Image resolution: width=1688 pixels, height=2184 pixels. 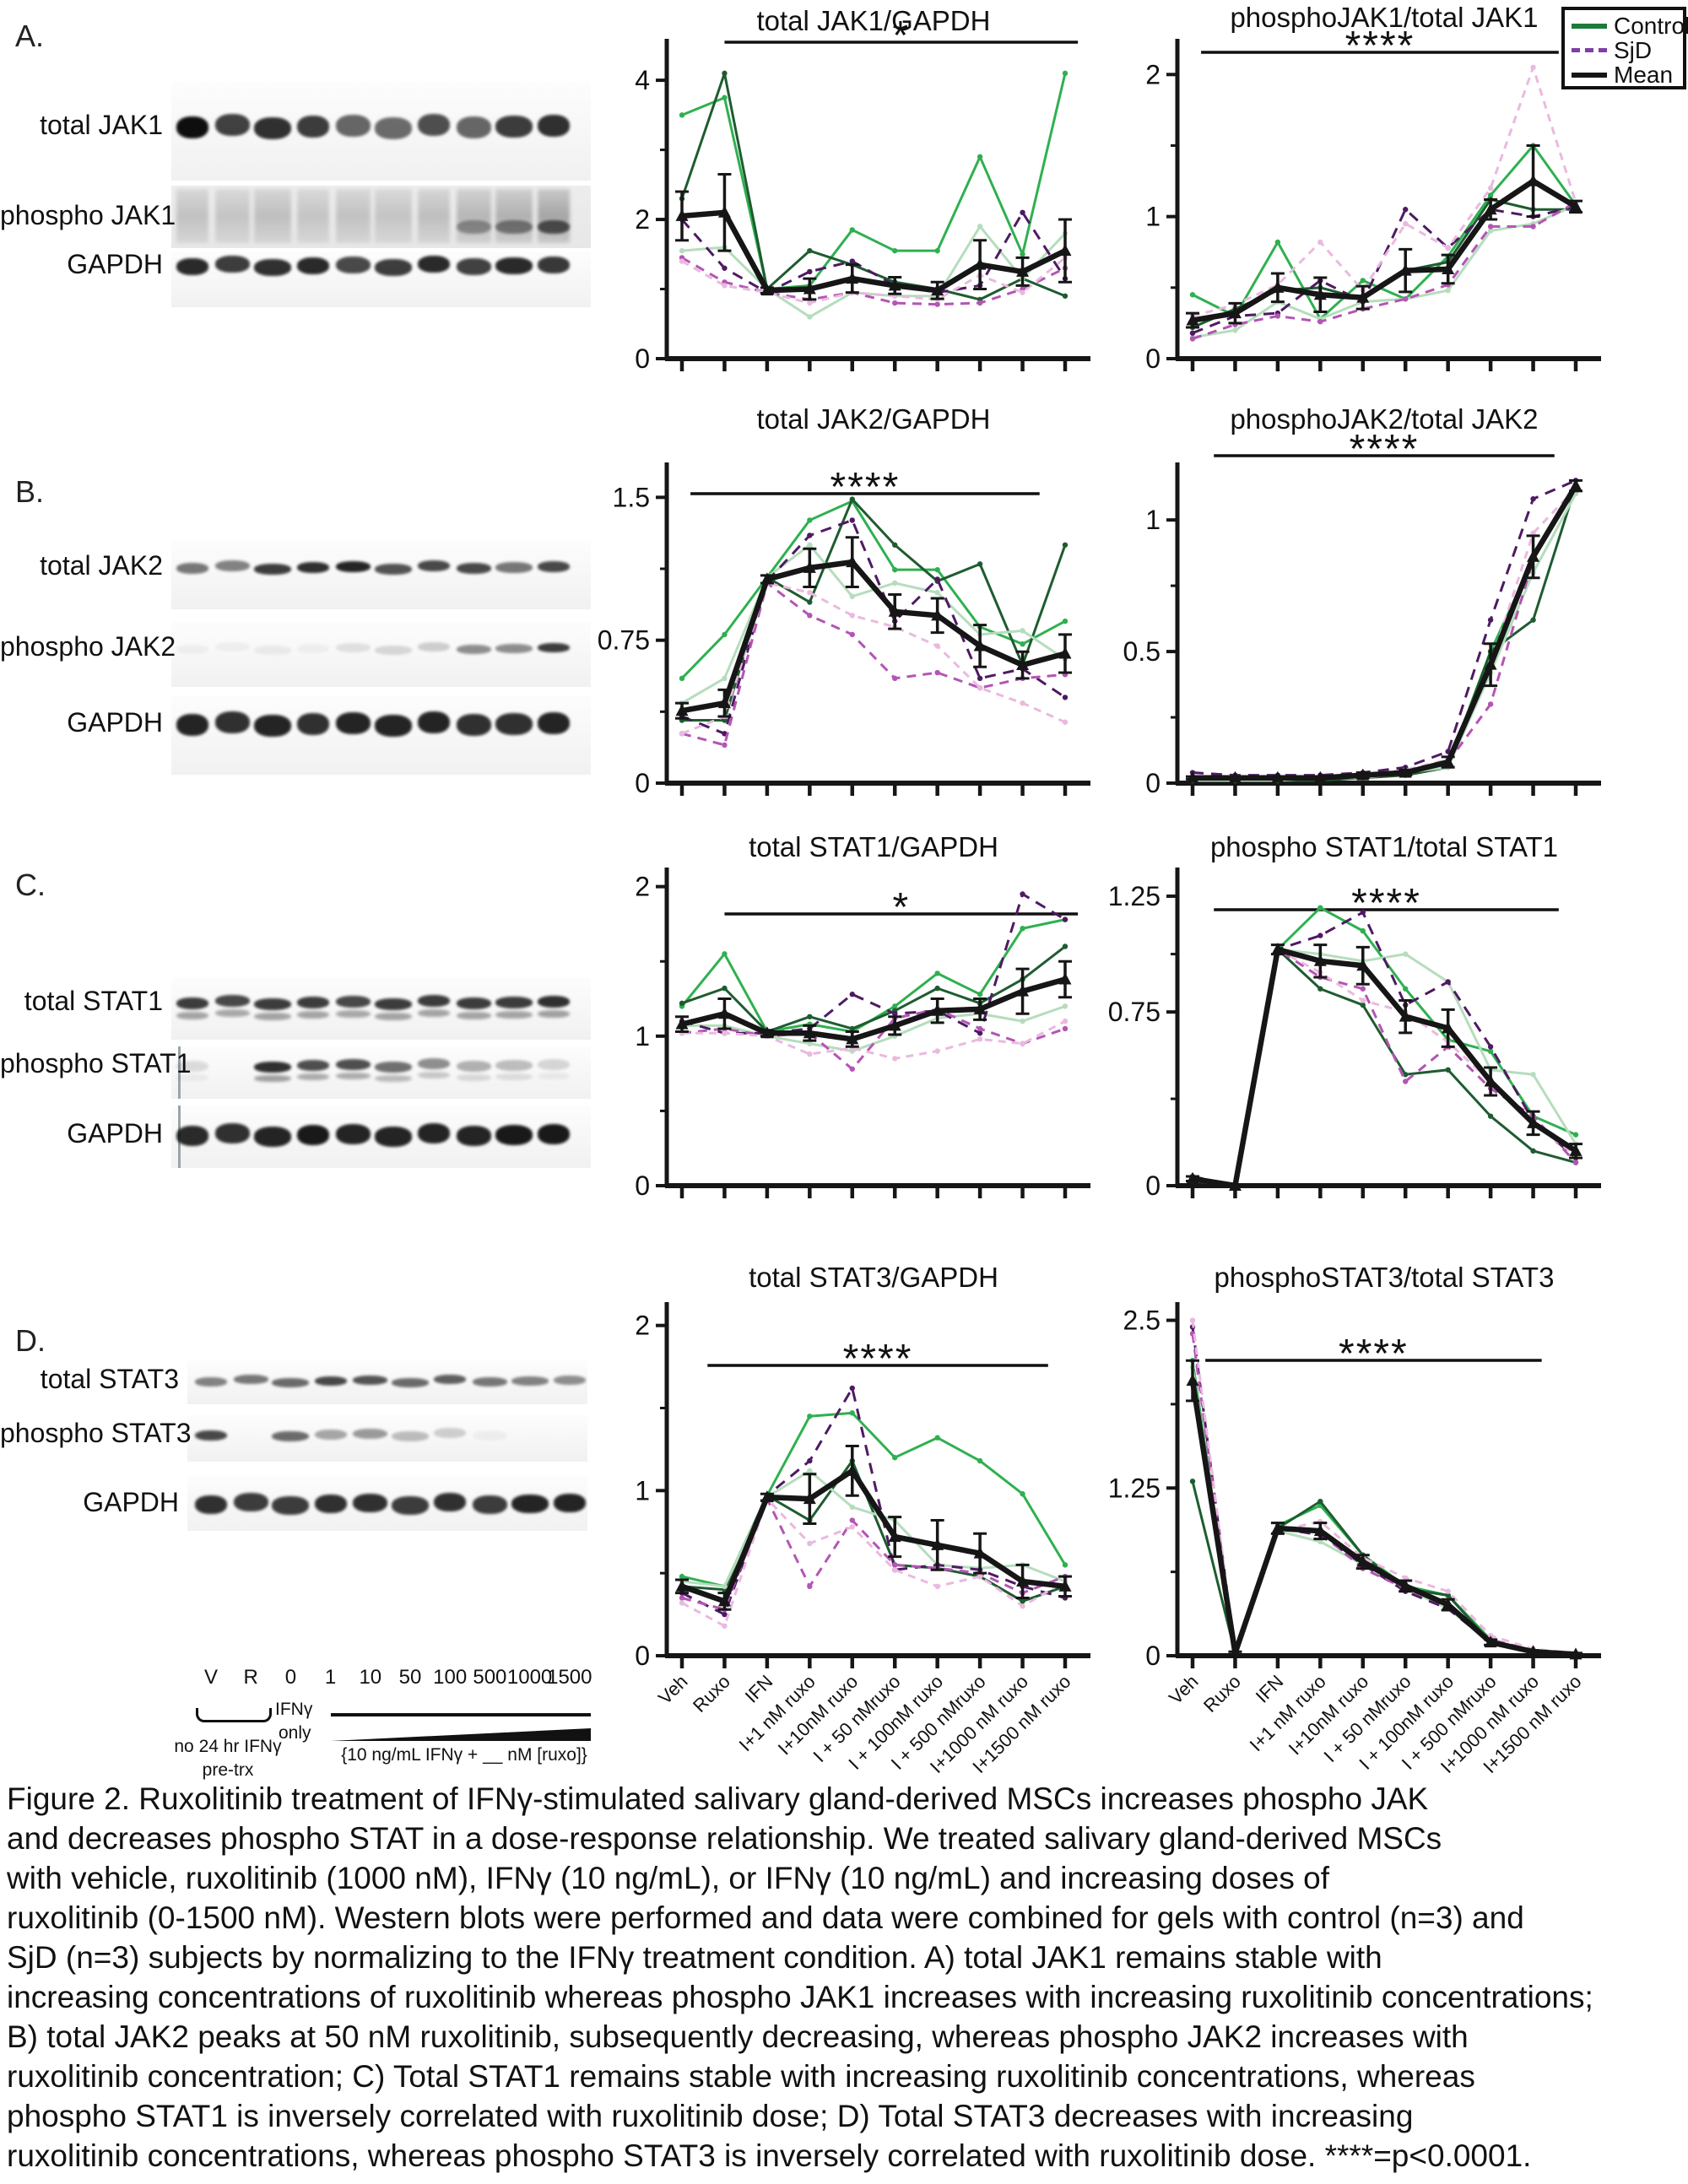 I want to click on y-tick-label: 4, so click(x=642, y=80).